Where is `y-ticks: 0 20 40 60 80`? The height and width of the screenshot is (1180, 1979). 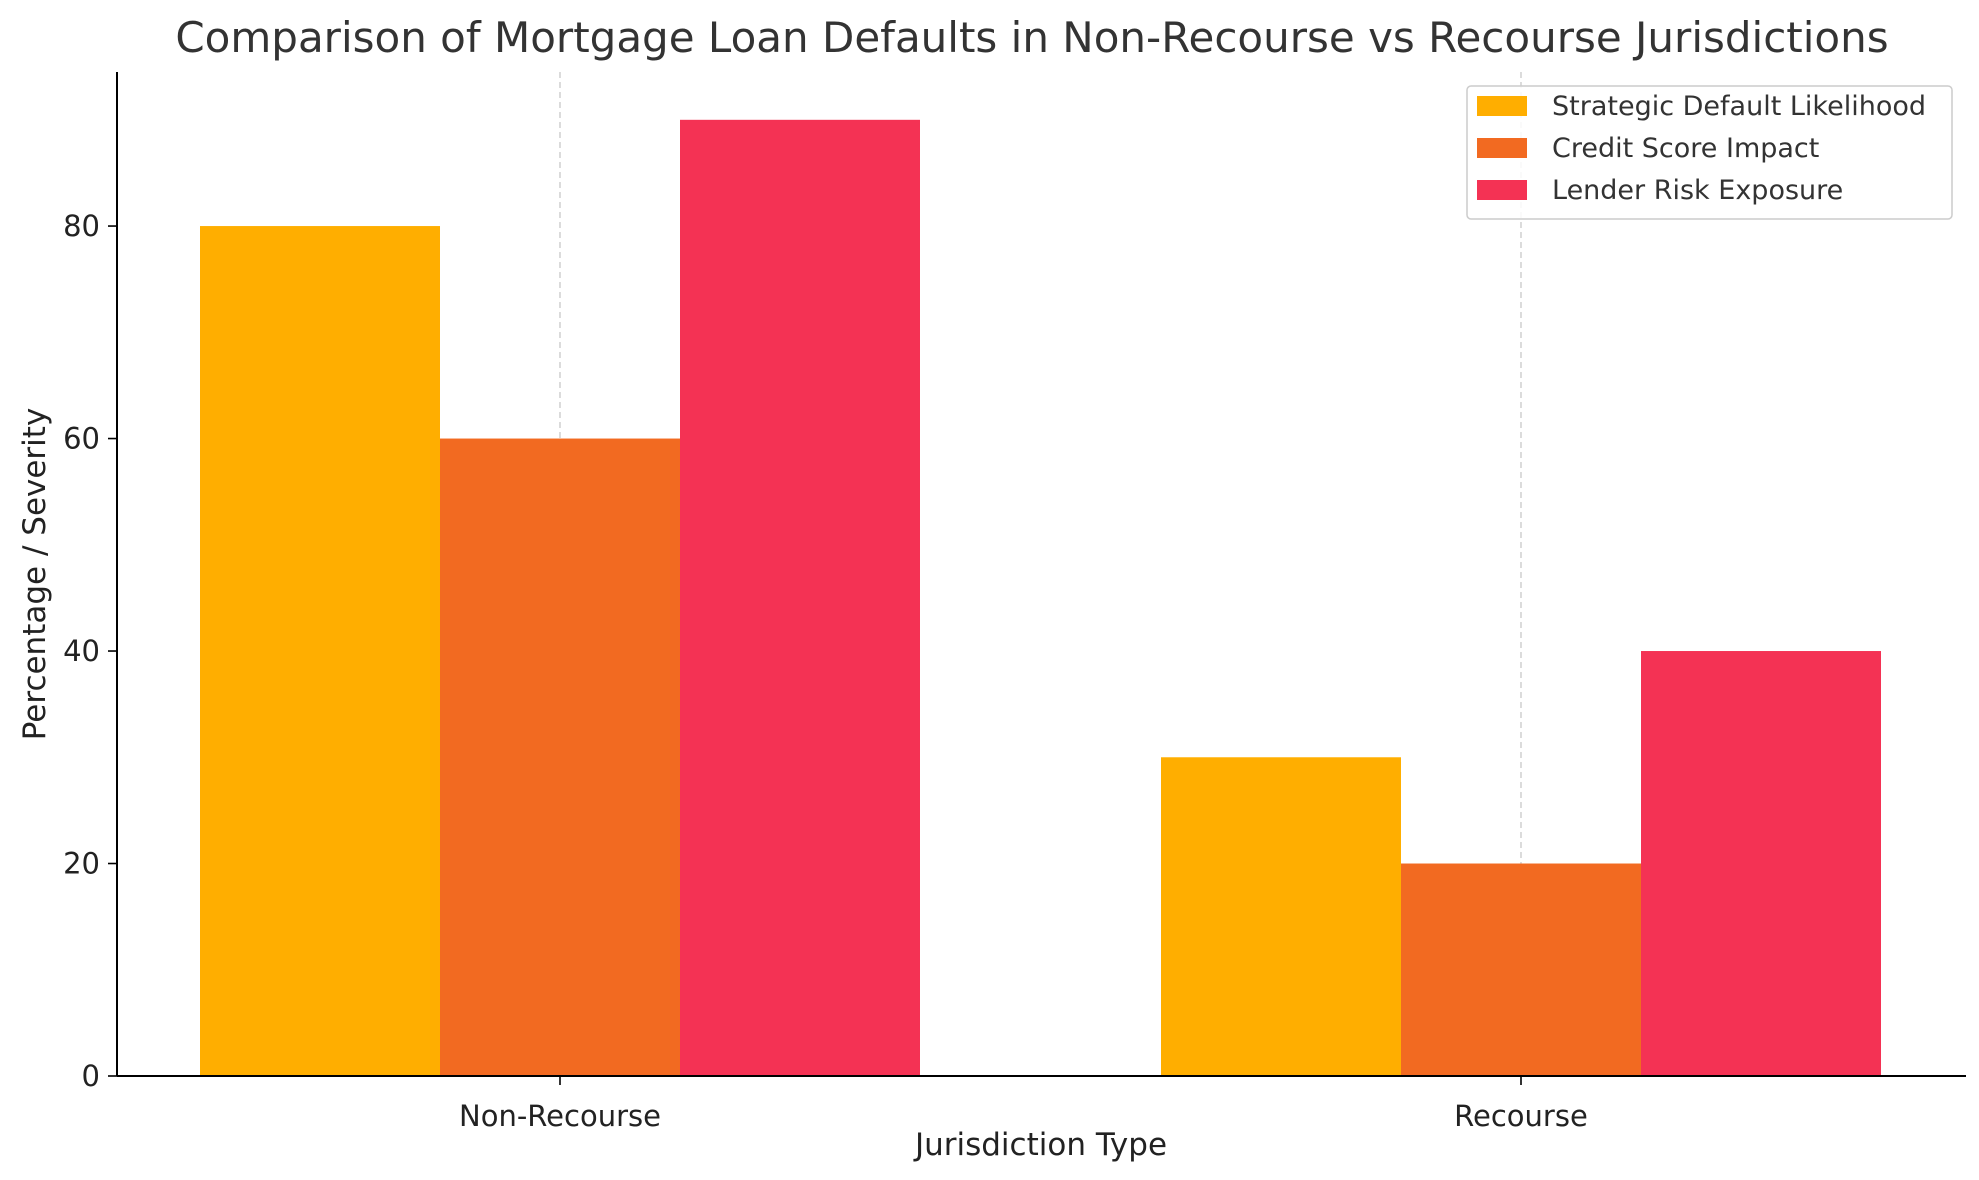
y-ticks: 0 20 40 60 80 is located at coordinates (90, 651).